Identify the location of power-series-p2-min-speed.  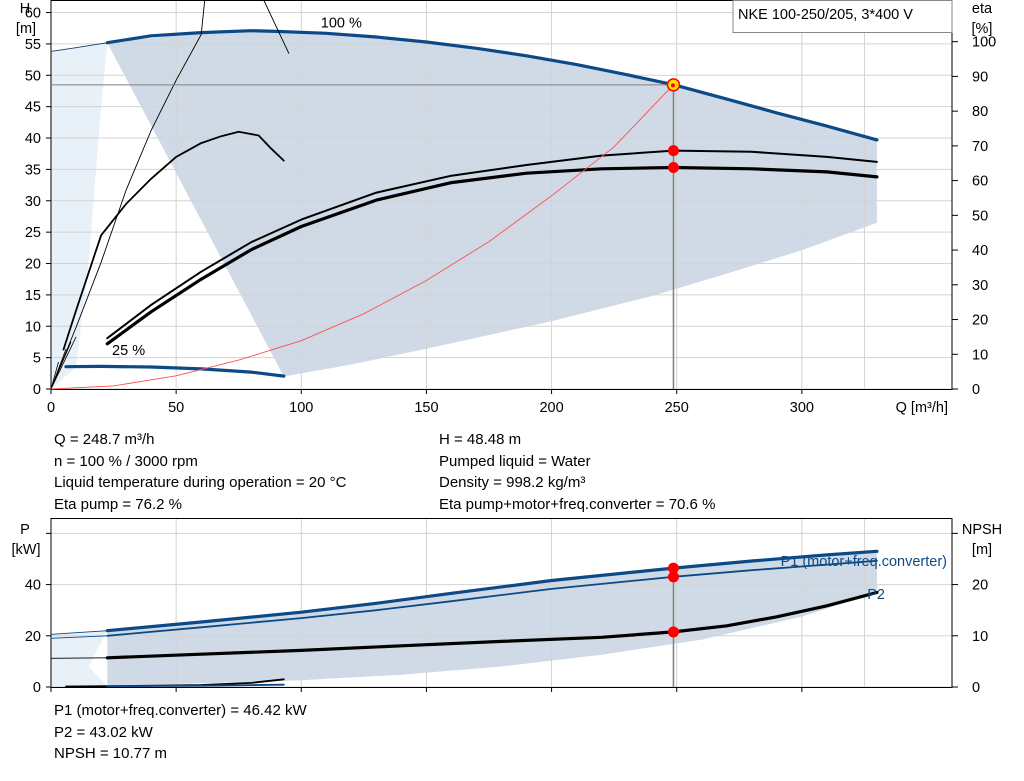
(195, 685).